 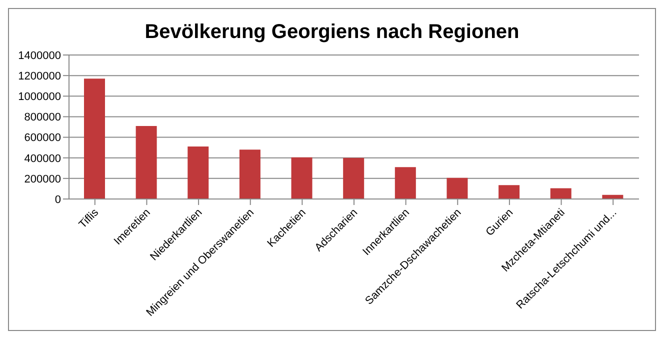 I want to click on y-tick-label: 0, so click(x=57, y=200).